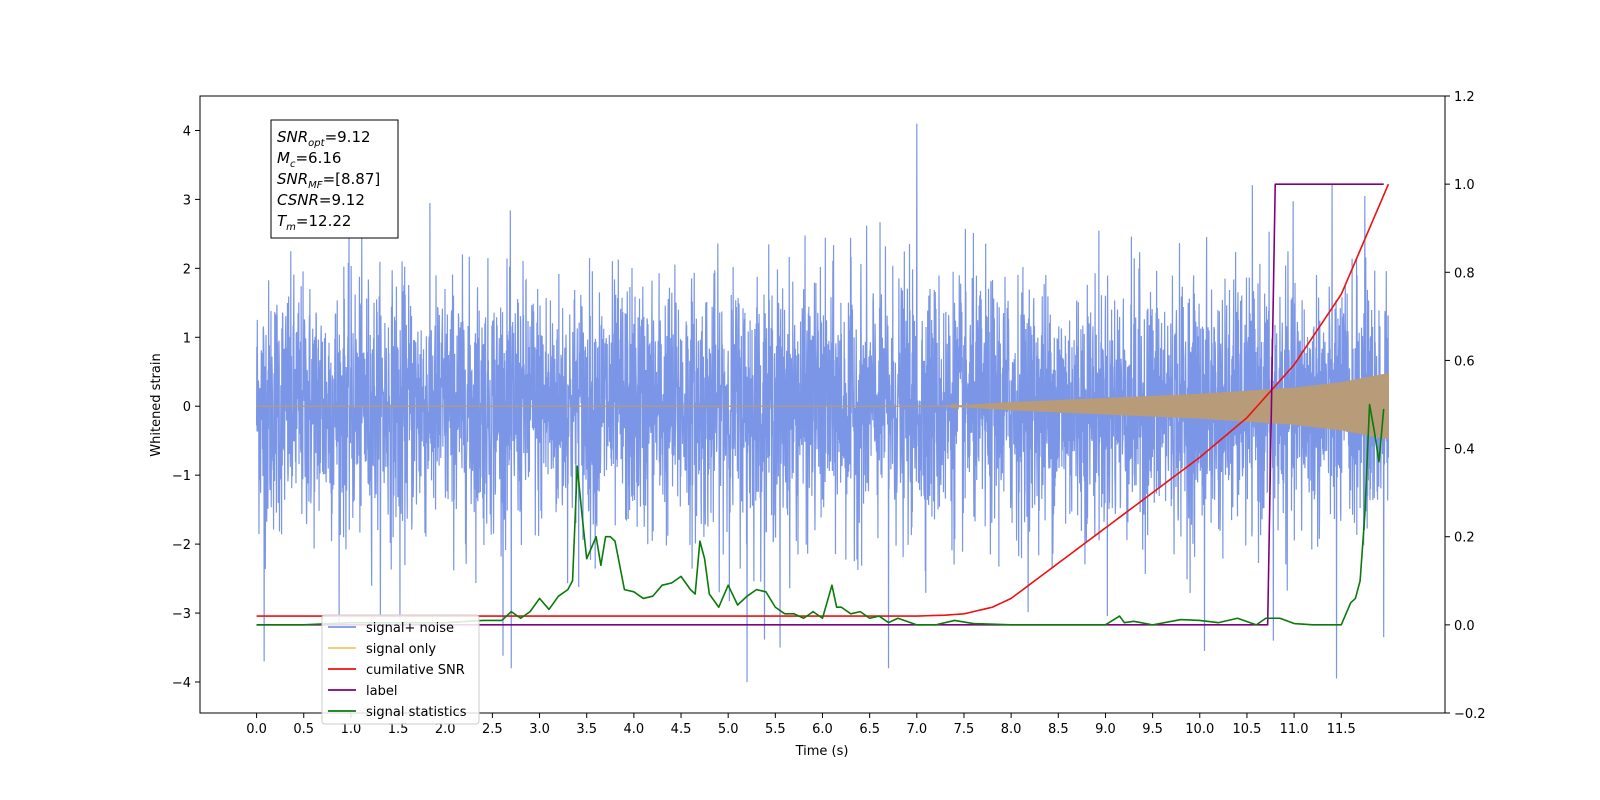 Image resolution: width=1600 pixels, height=800 pixels. Describe the element at coordinates (156, 404) in the screenshot. I see `y-axis-label: Whitened strain` at that location.